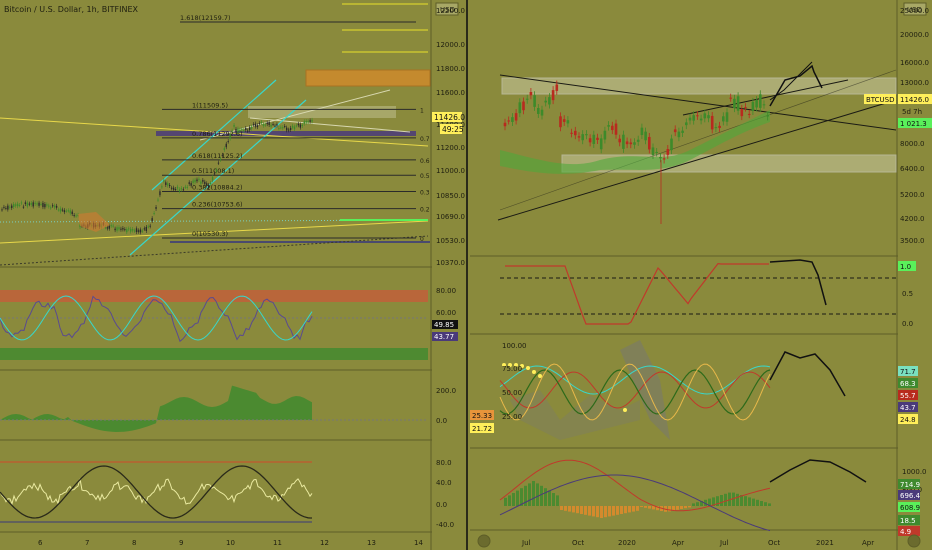 The image size is (932, 550). Describe the element at coordinates (915, 123) in the screenshot. I see `right-second-box` at that location.